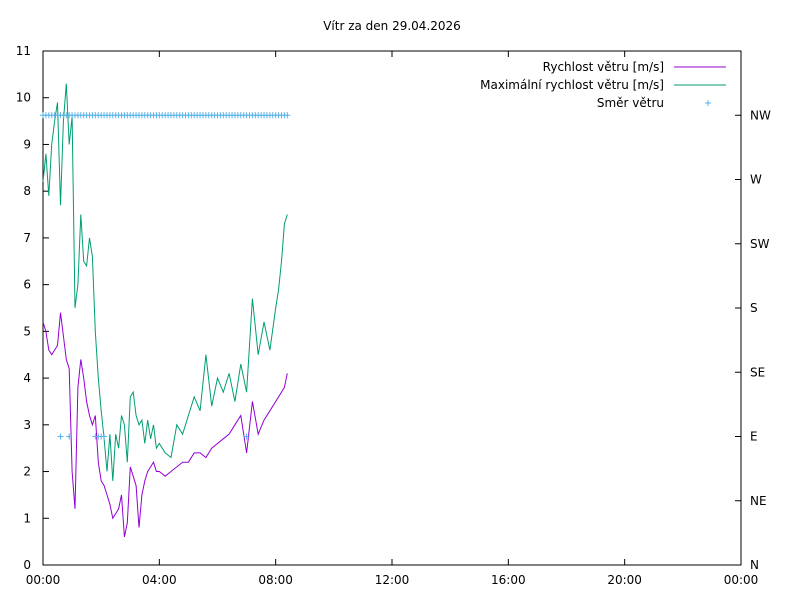 This screenshot has width=800, height=600. I want to click on y-tick-label: 3, so click(27, 425).